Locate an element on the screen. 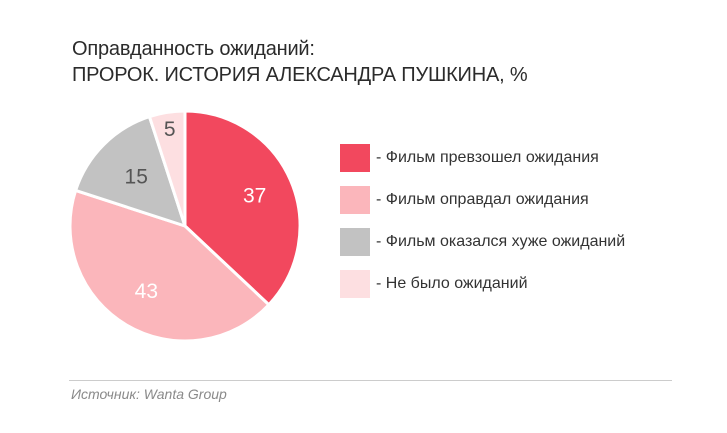  chart-subtitle: ПРОРОК. ИСТОРИЯ АЛЕКСАНДРА ПУШКИНА, % is located at coordinates (300, 75).